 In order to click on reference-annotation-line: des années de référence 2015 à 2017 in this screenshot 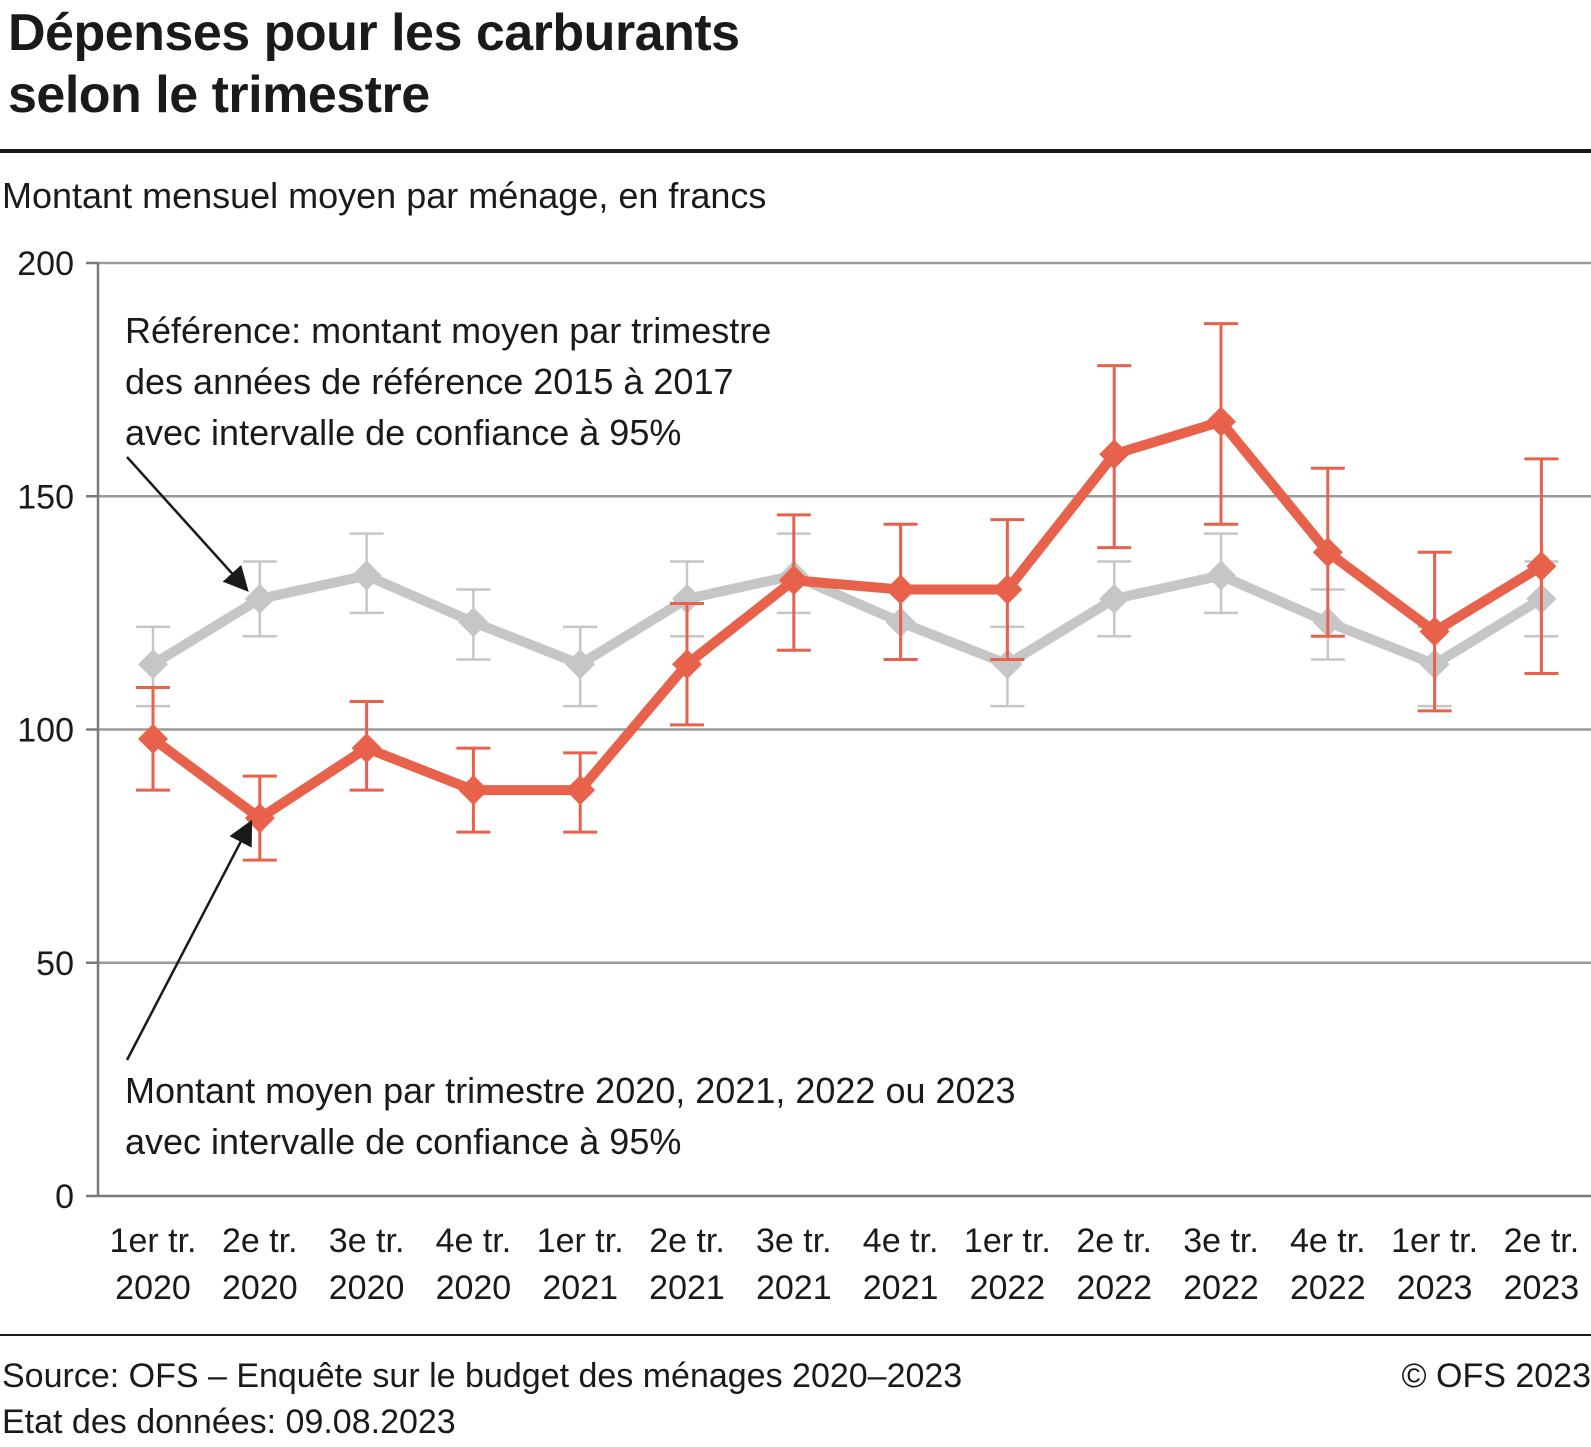, I will do `click(429, 381)`.